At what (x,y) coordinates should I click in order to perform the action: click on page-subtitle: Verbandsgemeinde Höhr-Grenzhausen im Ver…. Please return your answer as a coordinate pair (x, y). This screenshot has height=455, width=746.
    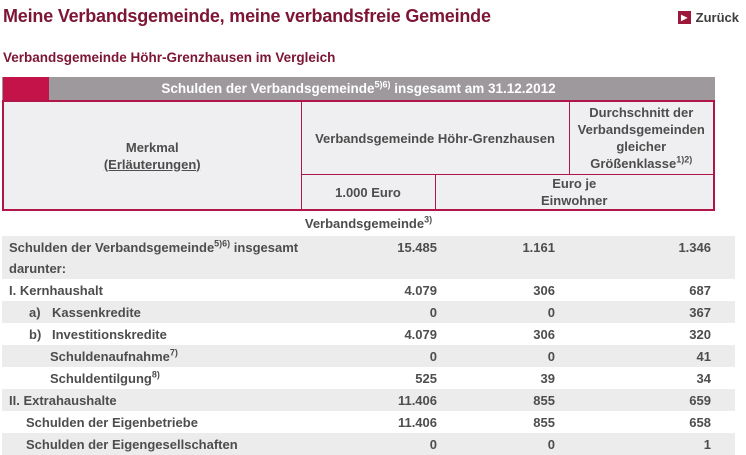
    Looking at the image, I should click on (169, 57).